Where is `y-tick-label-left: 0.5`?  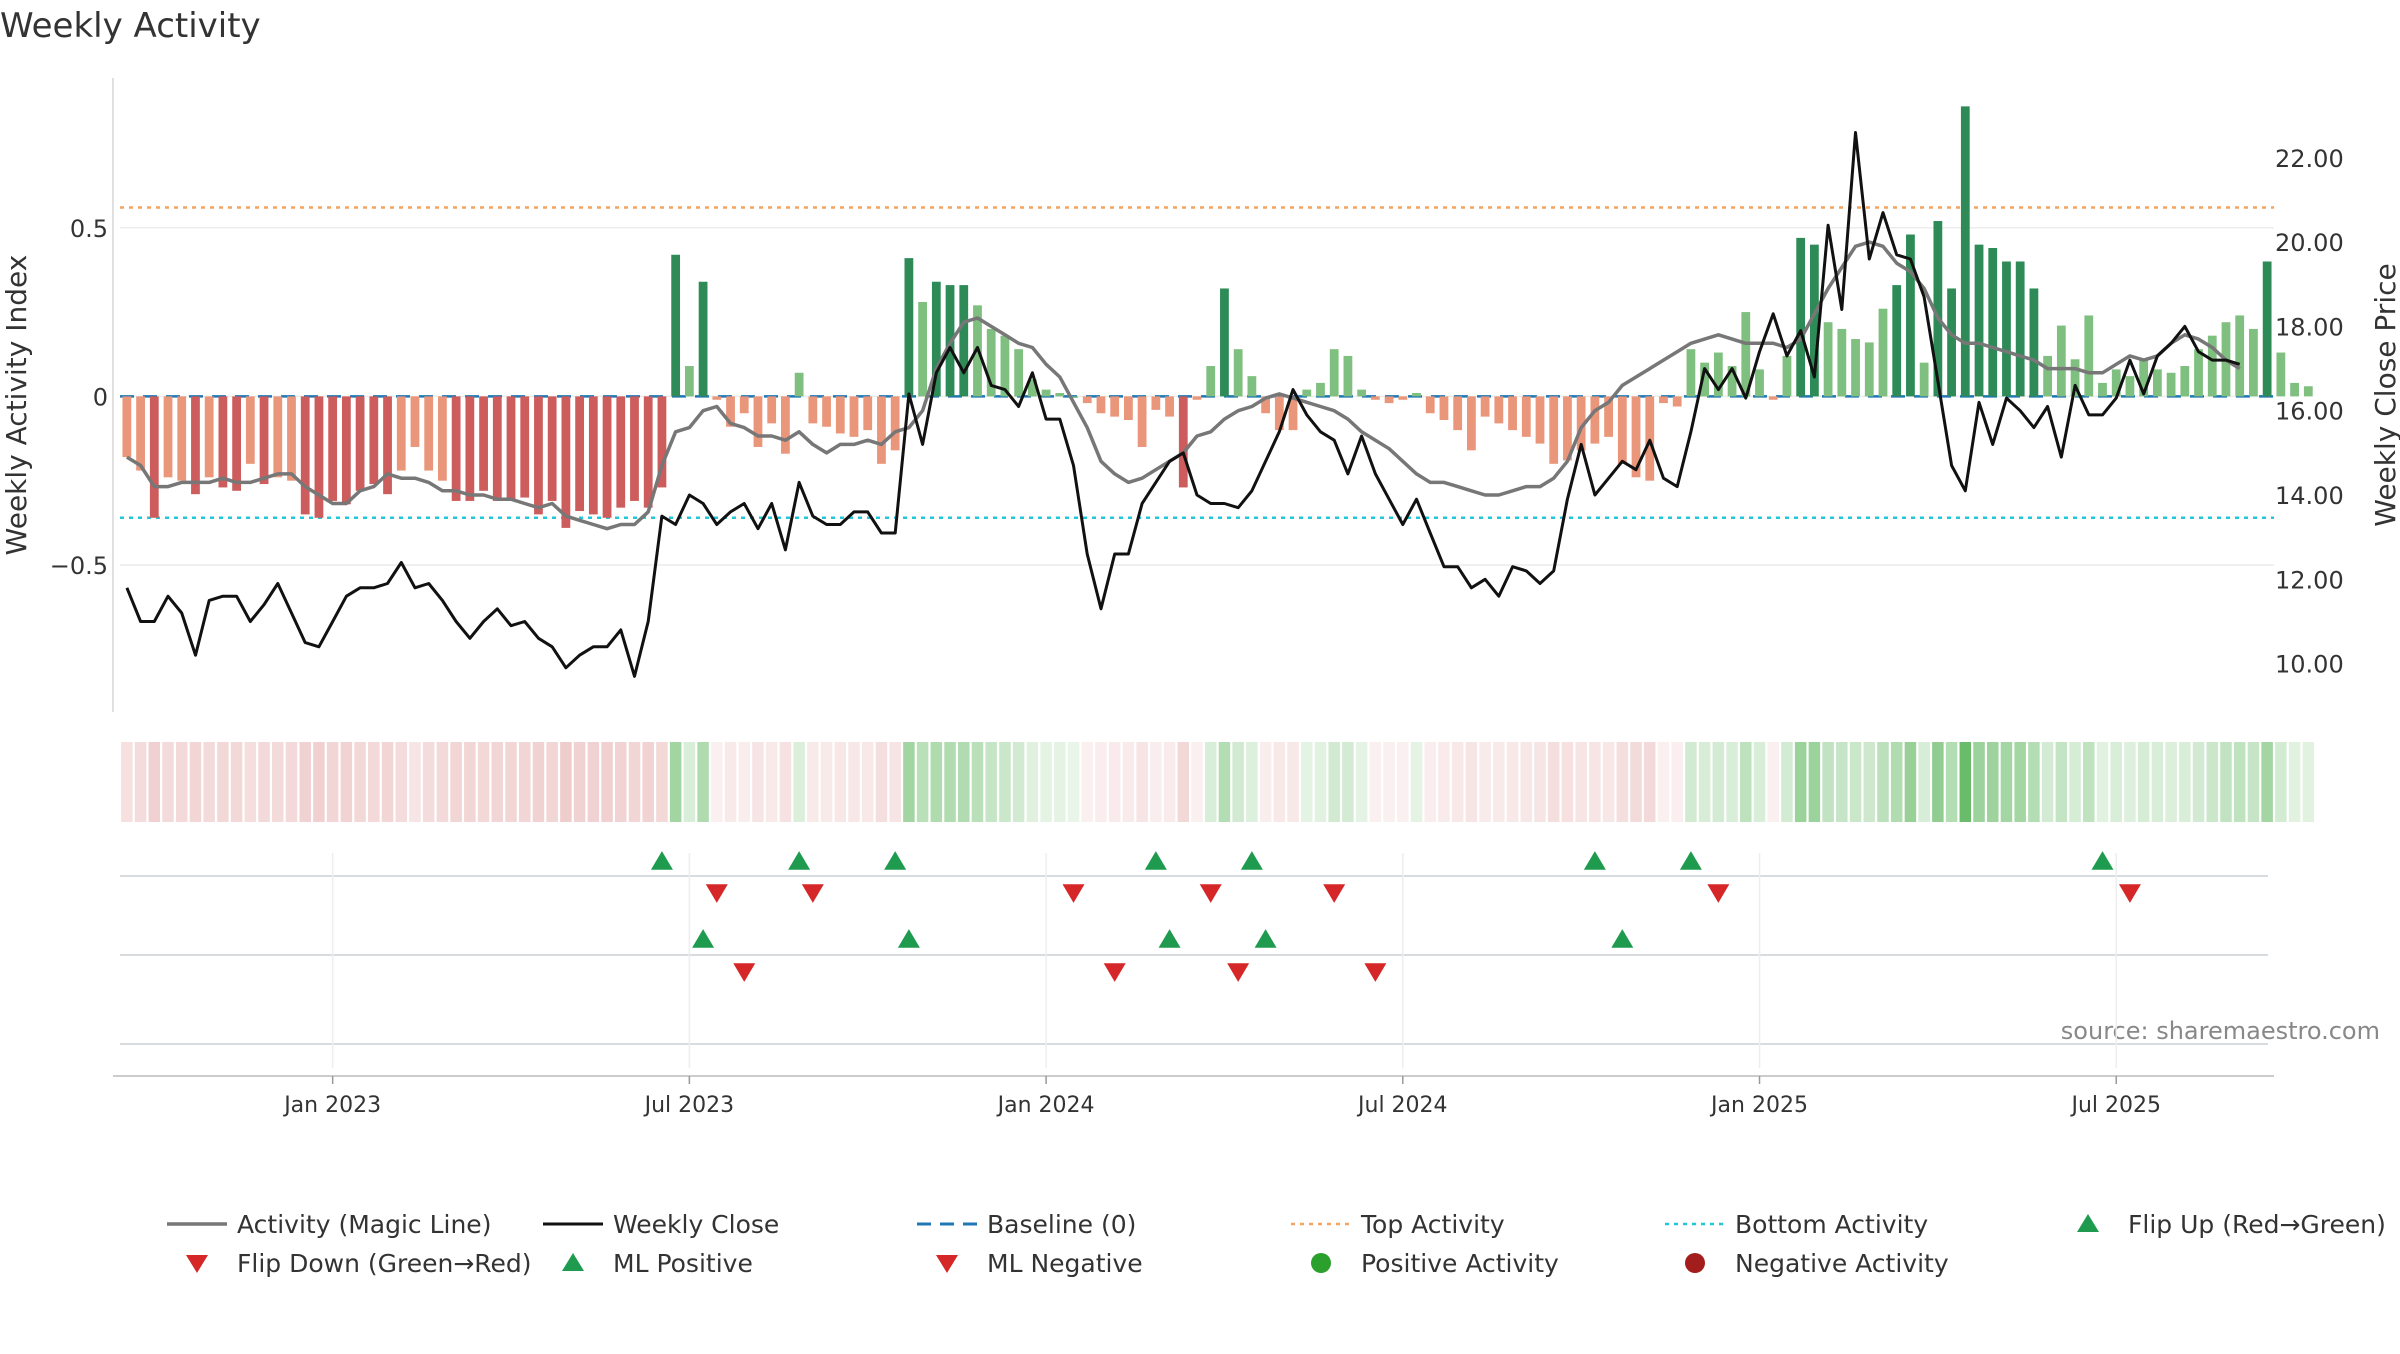
y-tick-label-left: 0.5 is located at coordinates (89, 229).